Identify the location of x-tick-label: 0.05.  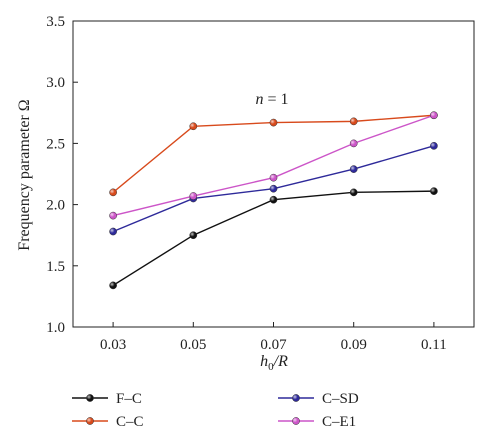
(193, 345).